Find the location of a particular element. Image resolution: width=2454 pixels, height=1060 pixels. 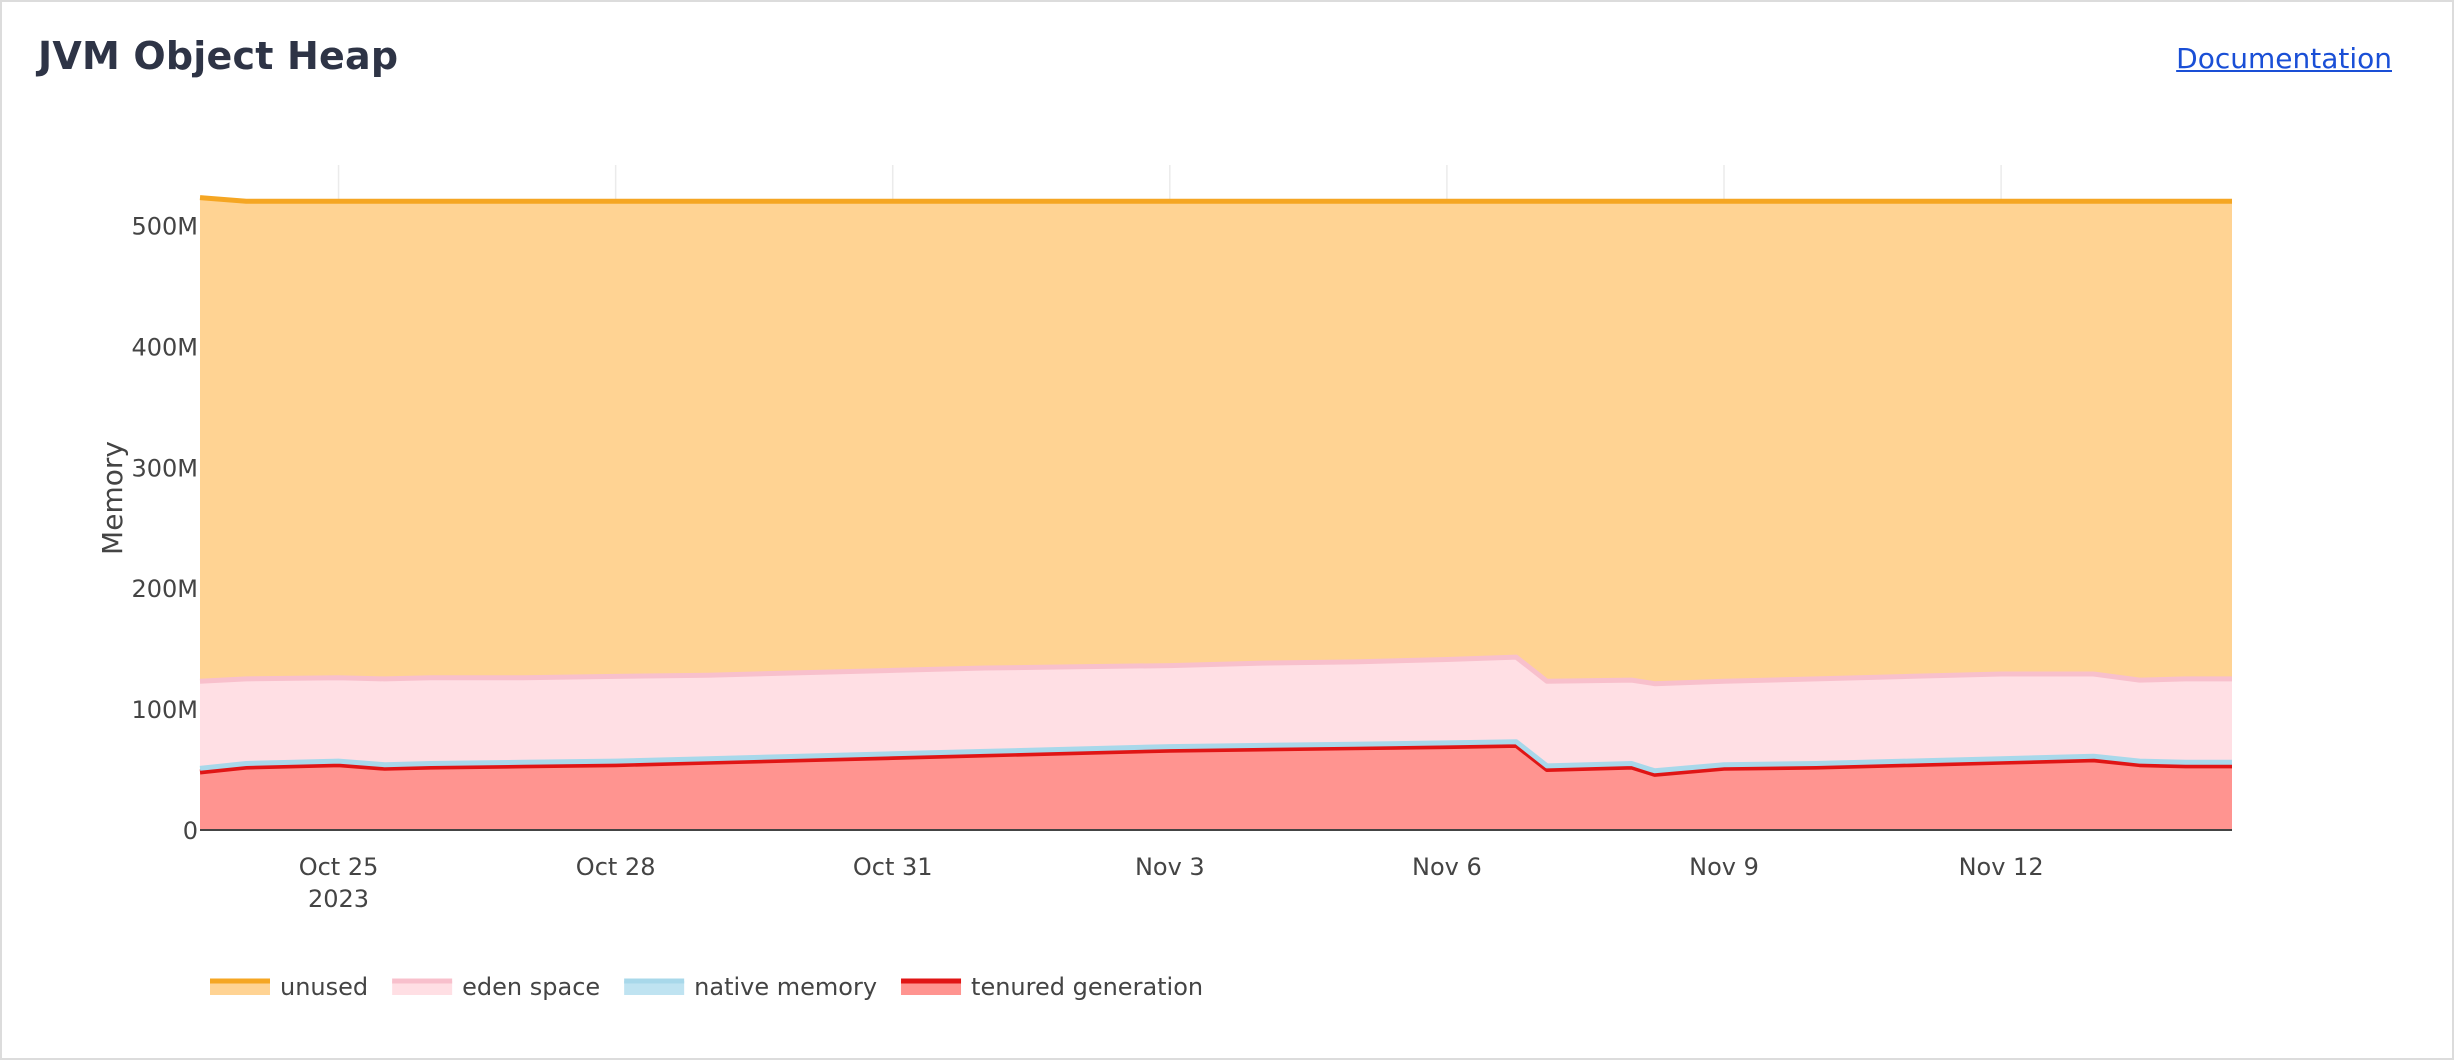

legend-item-native-memory: native memory is located at coordinates (750, 987).